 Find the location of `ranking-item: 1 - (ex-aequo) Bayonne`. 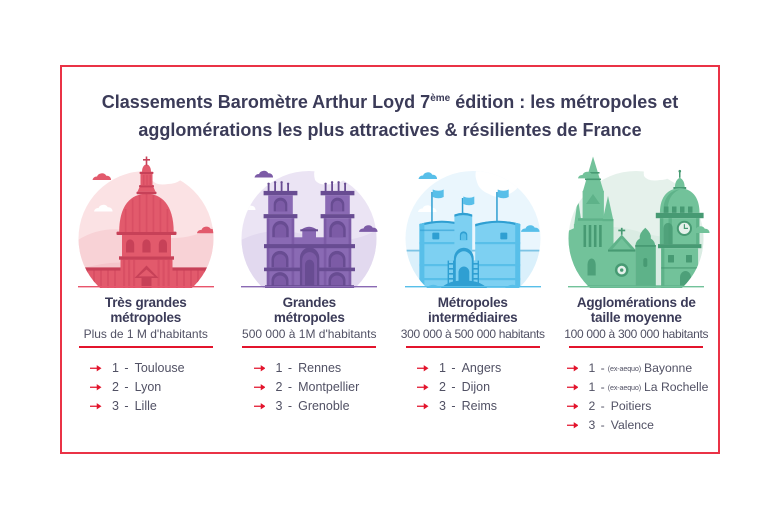

ranking-item: 1 - (ex-aequo) Bayonne is located at coordinates (637, 368).